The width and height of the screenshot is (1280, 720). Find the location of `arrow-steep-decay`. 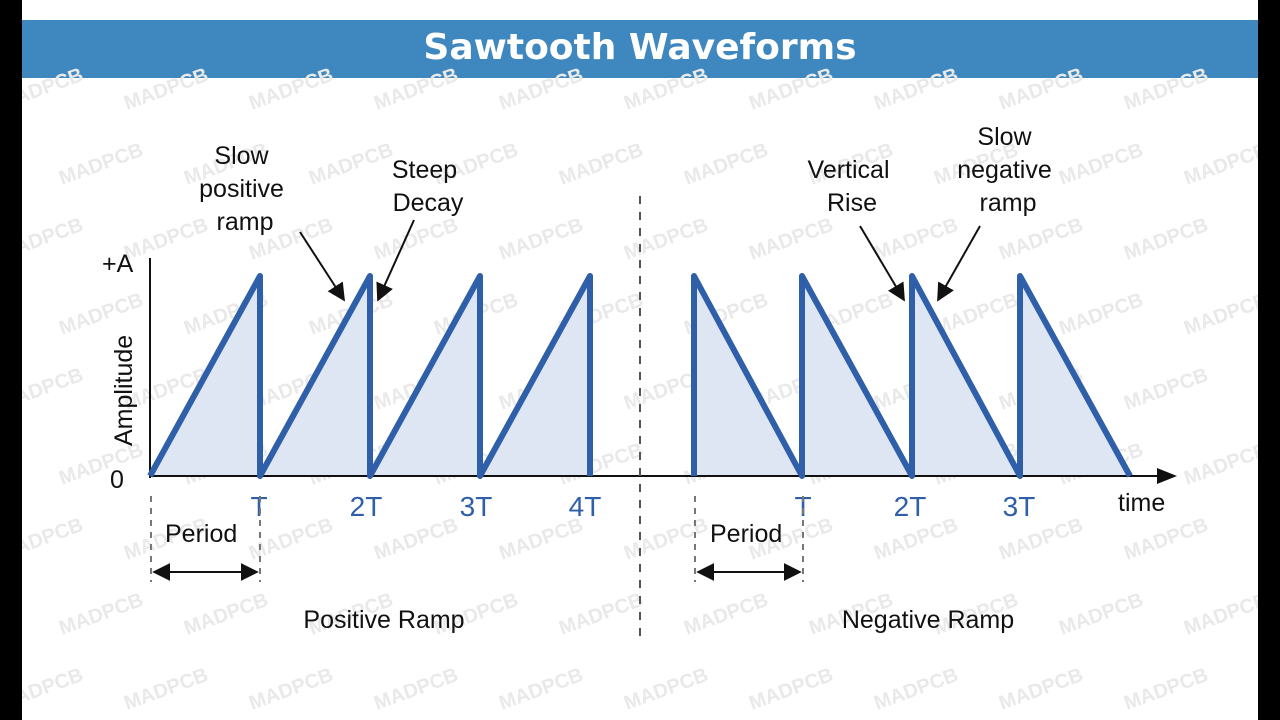

arrow-steep-decay is located at coordinates (395, 260).